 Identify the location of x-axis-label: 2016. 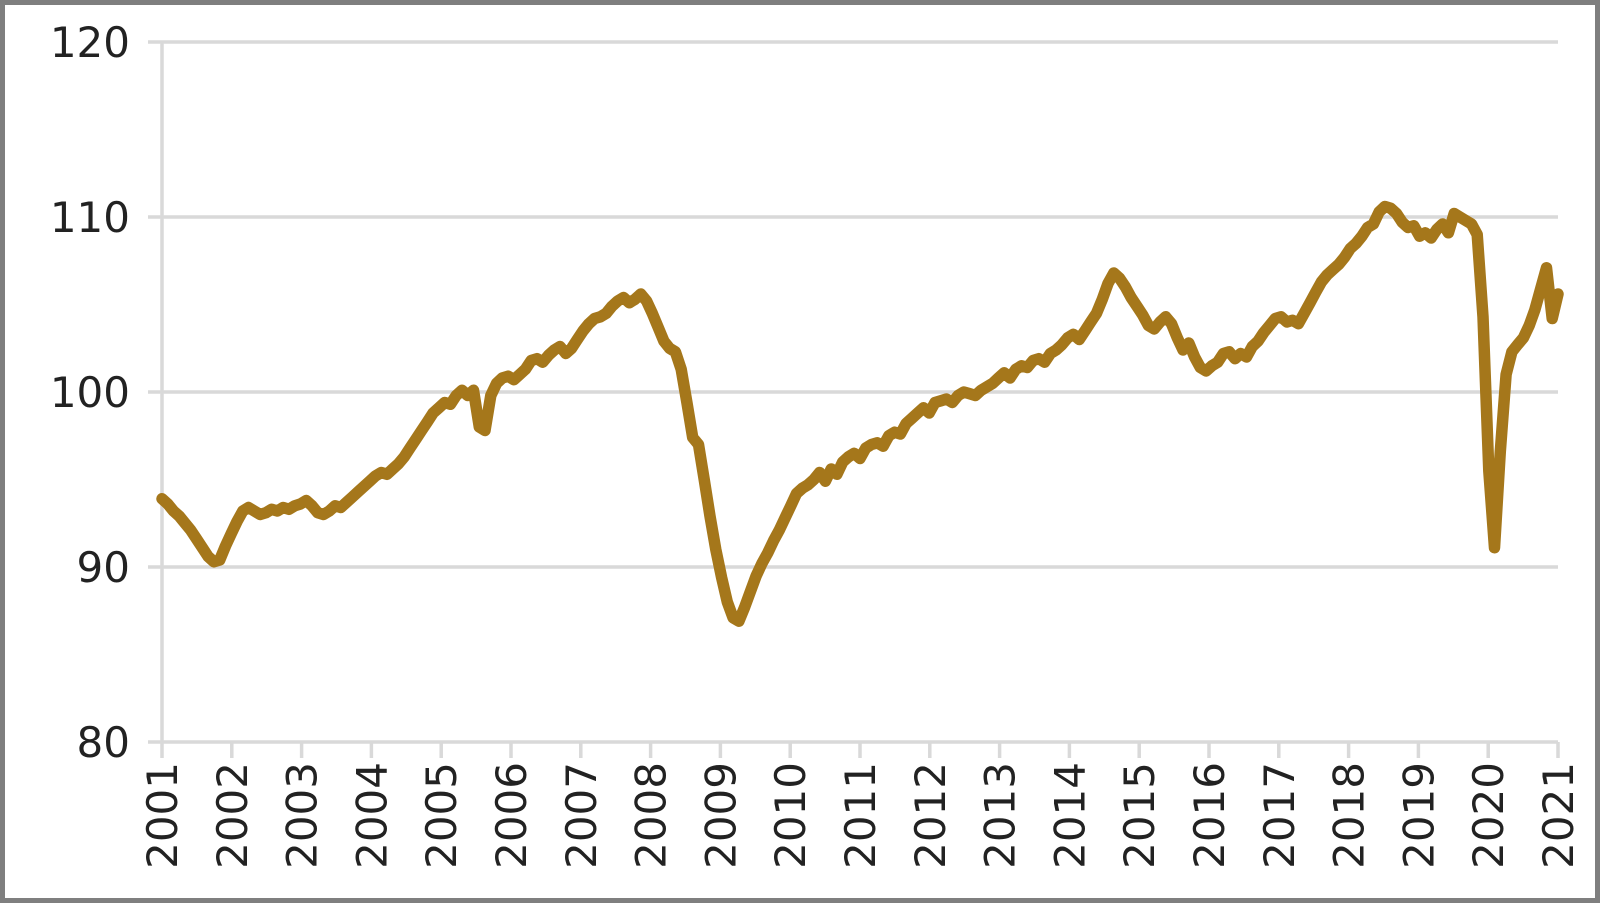
(1209, 815).